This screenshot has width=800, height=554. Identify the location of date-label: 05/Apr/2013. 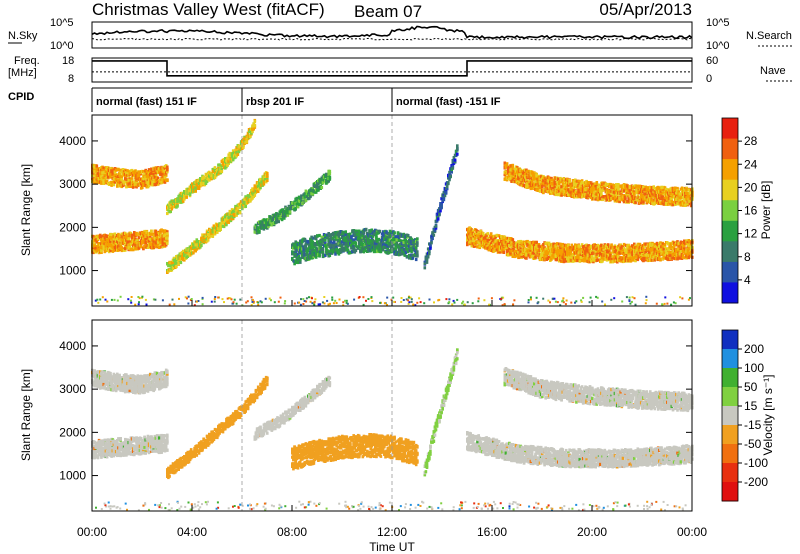
(645, 9).